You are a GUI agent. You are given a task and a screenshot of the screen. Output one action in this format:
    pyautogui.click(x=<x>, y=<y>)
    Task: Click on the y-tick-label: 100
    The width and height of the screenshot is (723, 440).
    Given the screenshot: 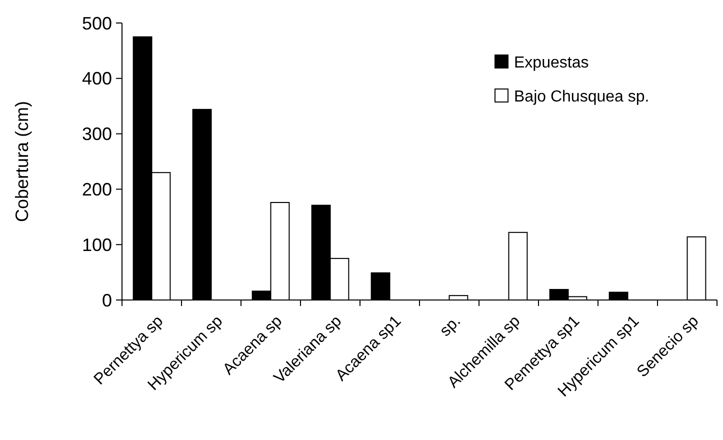 What is the action you would take?
    pyautogui.click(x=97, y=244)
    